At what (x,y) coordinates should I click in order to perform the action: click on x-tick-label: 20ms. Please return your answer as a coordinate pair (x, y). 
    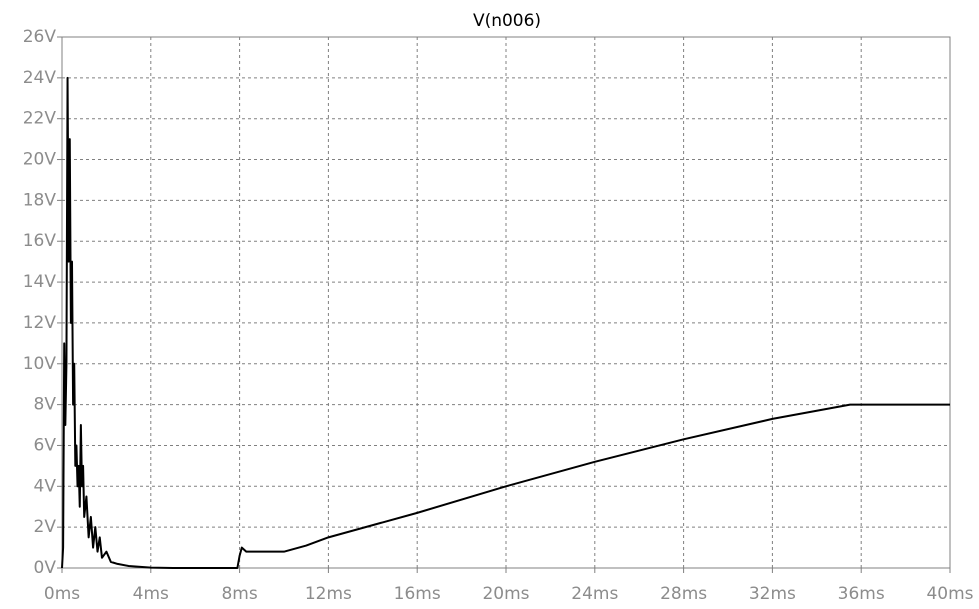
    Looking at the image, I should click on (505, 594).